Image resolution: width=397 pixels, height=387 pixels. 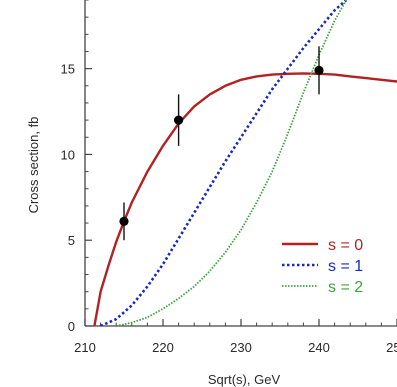 I want to click on legend-label-1: s = 0, so click(x=345, y=245).